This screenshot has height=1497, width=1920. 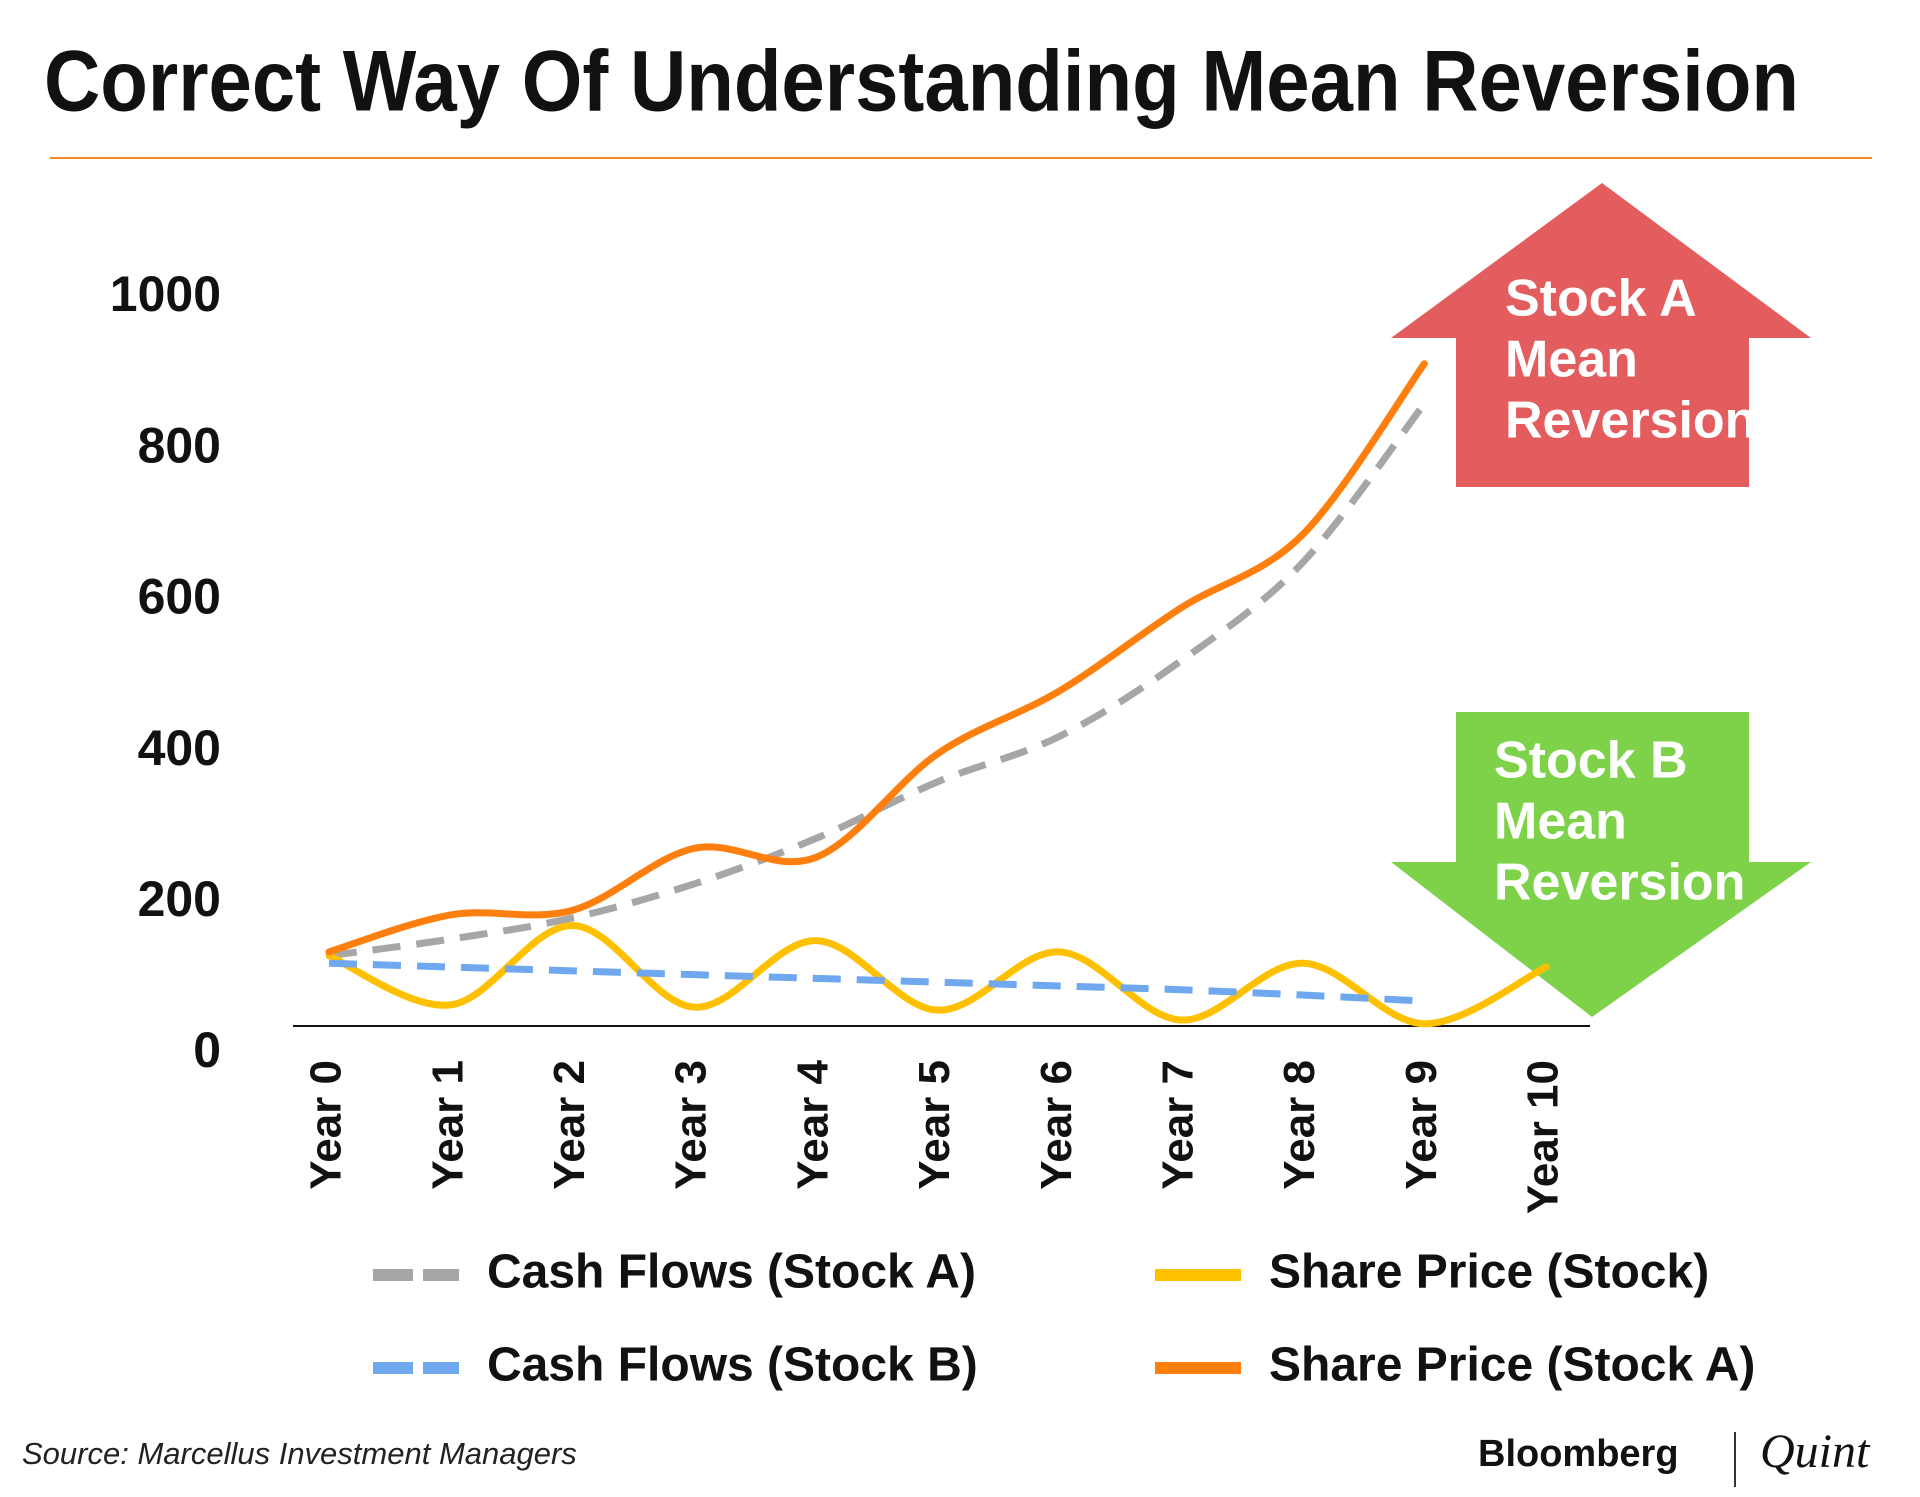 I want to click on x-tick-label: Year 3, so click(x=691, y=1125).